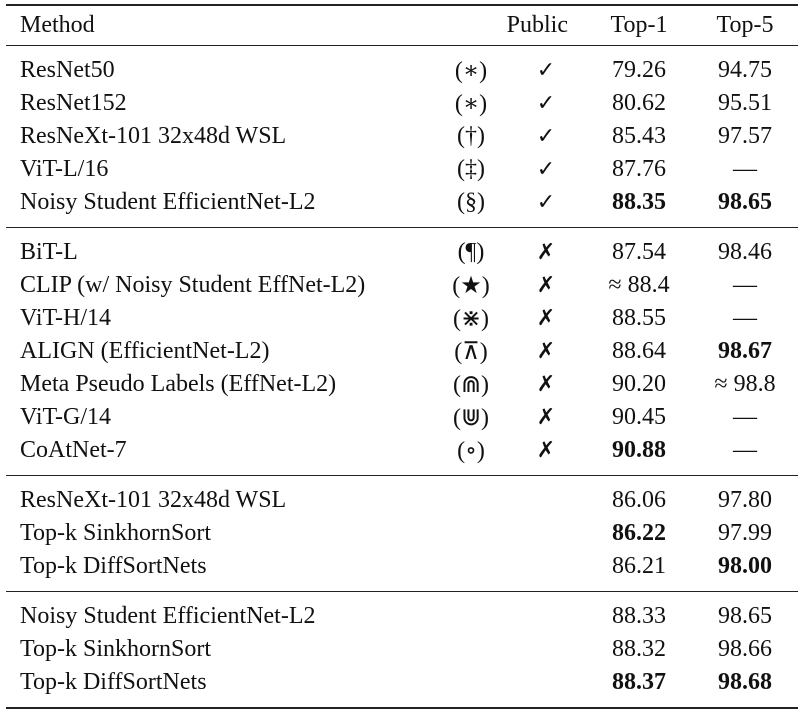 Image resolution: width=804 pixels, height=709 pixels. I want to click on symbol-cell: (⋓), so click(471, 418).